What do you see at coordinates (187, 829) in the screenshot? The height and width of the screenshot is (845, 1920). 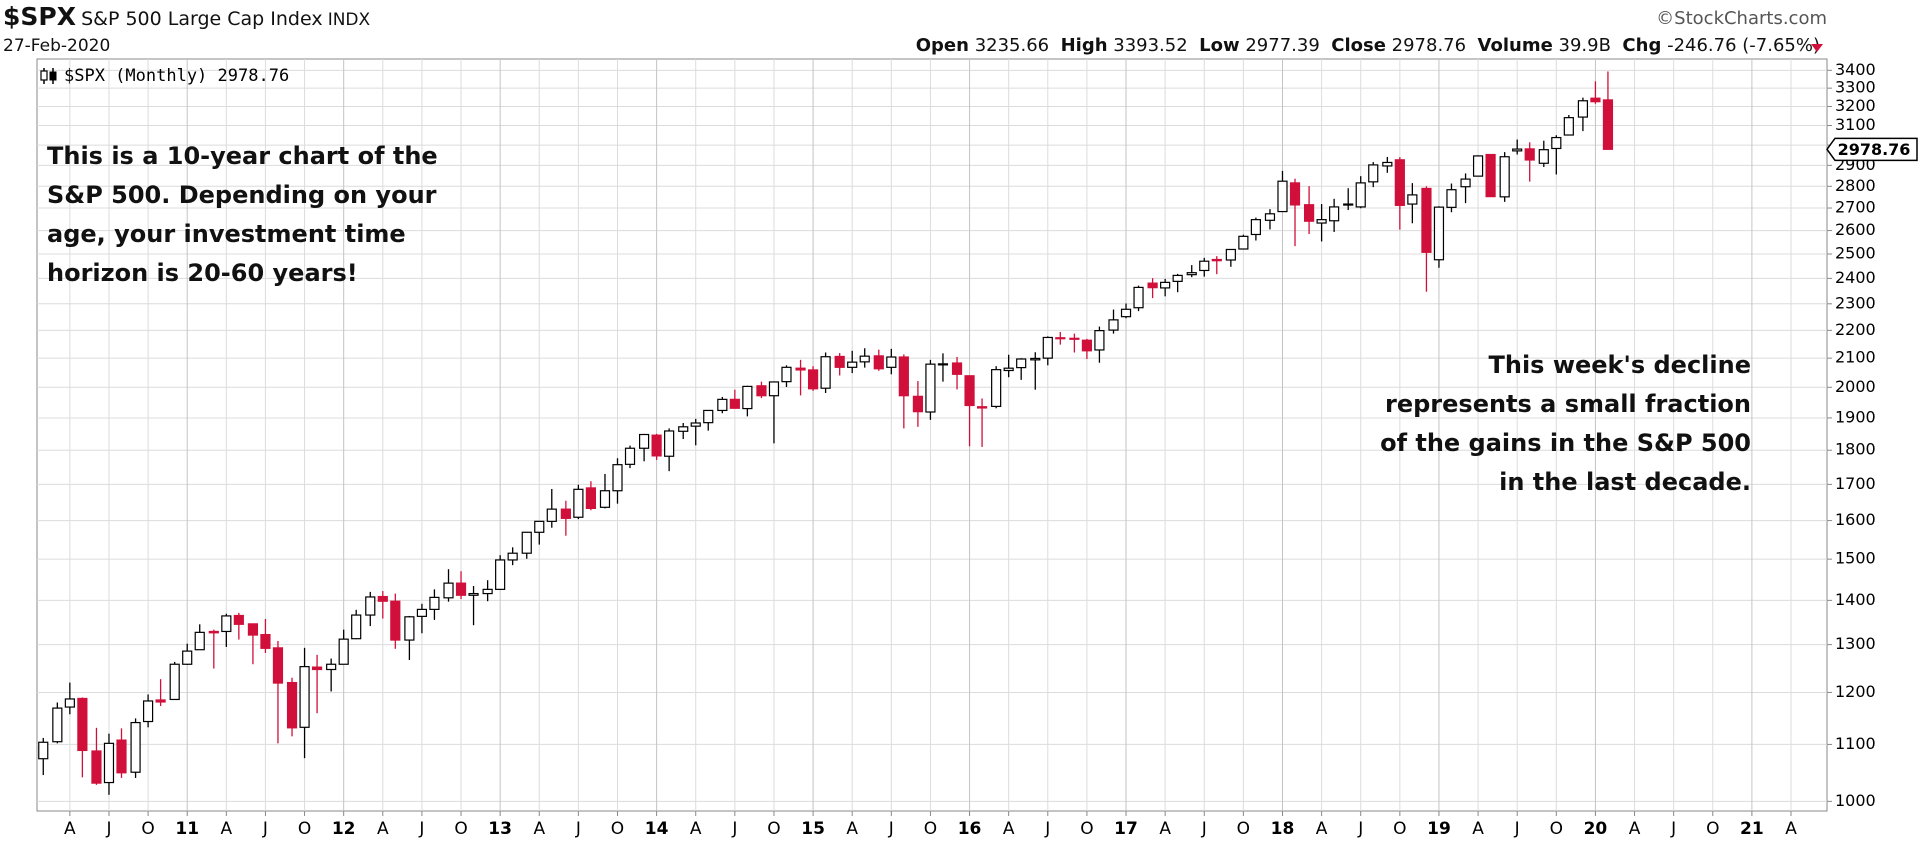 I see `x-tick-label: 11` at bounding box center [187, 829].